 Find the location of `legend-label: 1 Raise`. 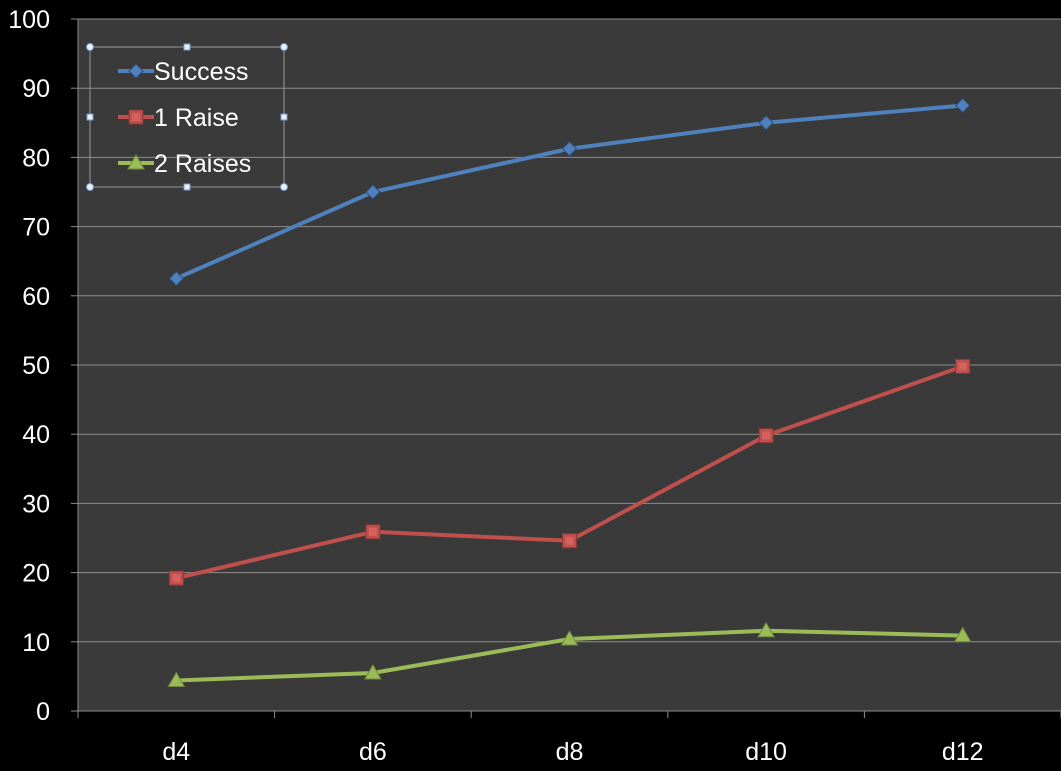

legend-label: 1 Raise is located at coordinates (196, 118).